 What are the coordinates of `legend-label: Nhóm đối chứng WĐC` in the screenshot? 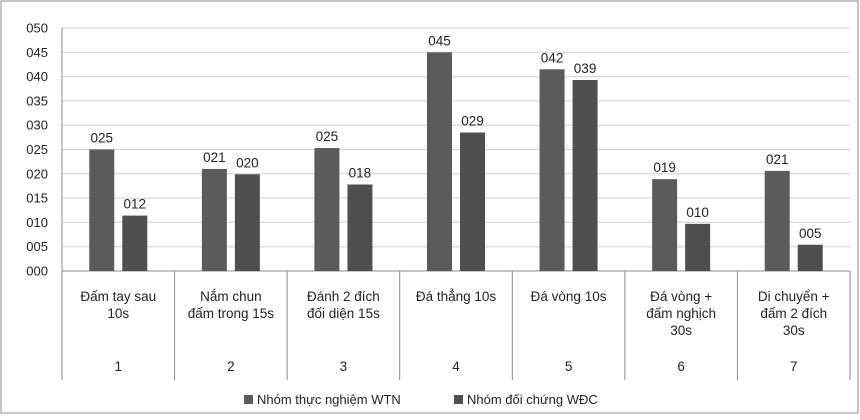 It's located at (532, 399).